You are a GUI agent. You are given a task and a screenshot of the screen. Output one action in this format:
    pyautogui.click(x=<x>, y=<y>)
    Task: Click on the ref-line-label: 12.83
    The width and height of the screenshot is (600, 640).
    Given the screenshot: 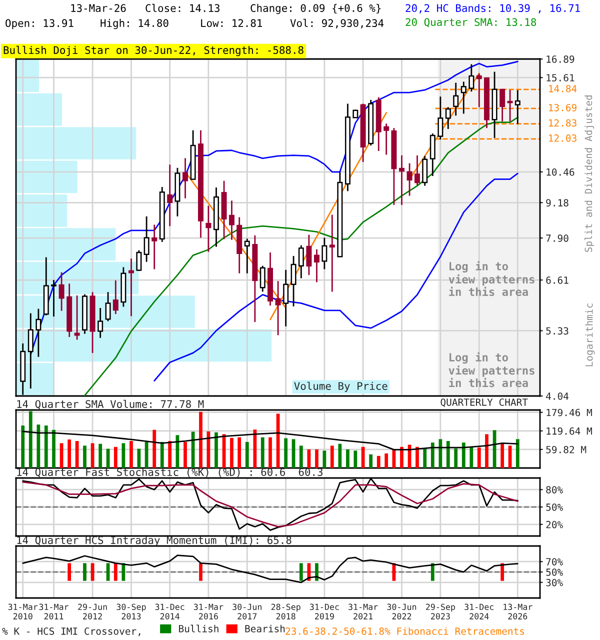 What is the action you would take?
    pyautogui.click(x=562, y=123)
    